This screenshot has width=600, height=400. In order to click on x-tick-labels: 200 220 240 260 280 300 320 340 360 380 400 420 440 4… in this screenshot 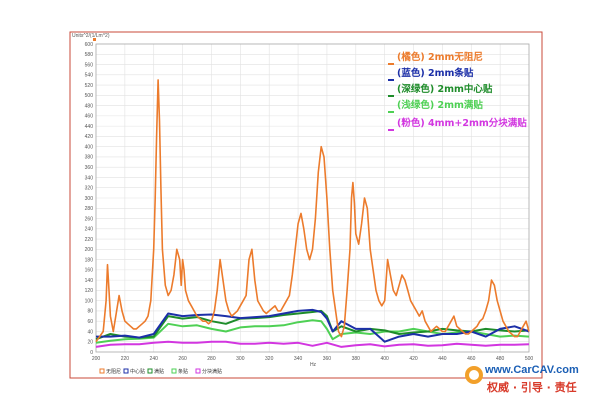, I will do `click(313, 359)`.